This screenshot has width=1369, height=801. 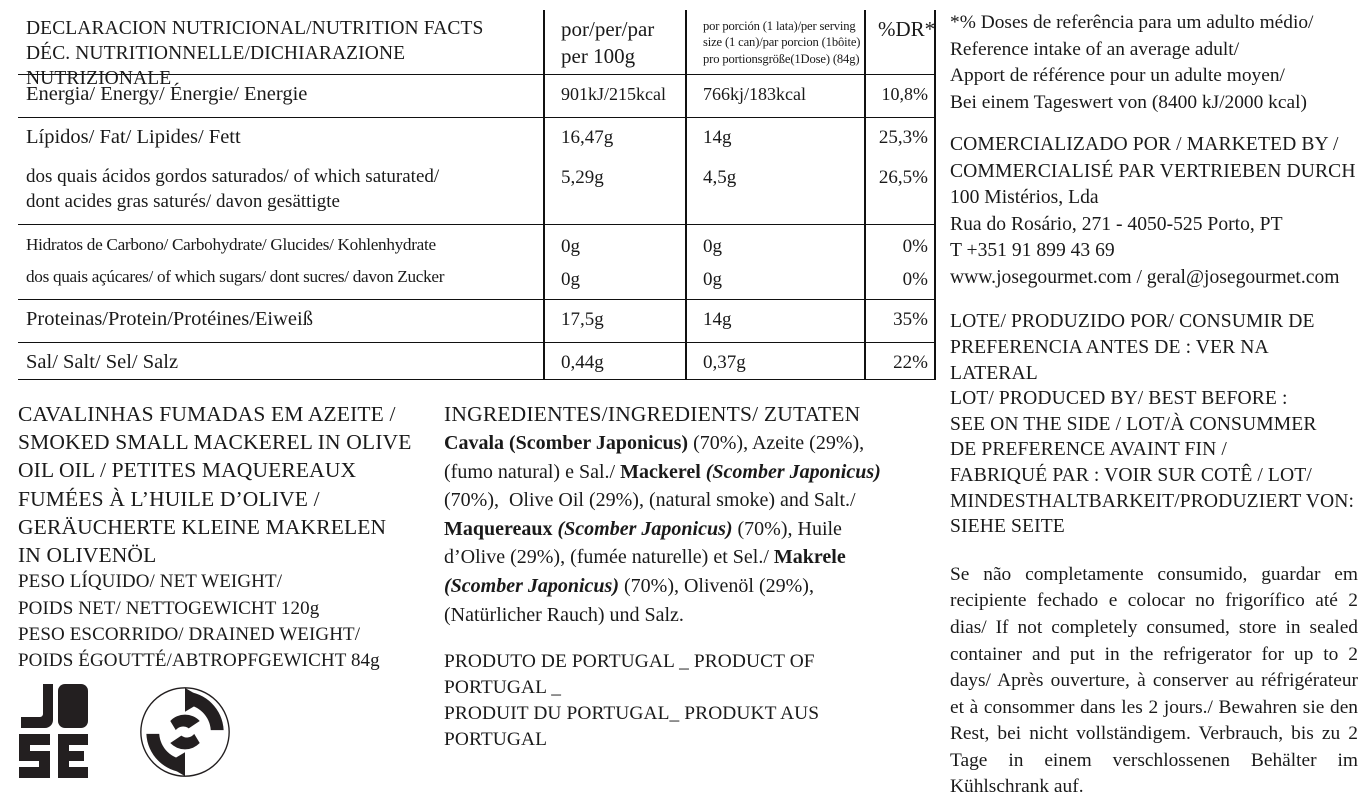 I want to click on marketer-heading-line-1: COMERCIALIZADO POR / MARKETED BY /, so click(x=1144, y=145).